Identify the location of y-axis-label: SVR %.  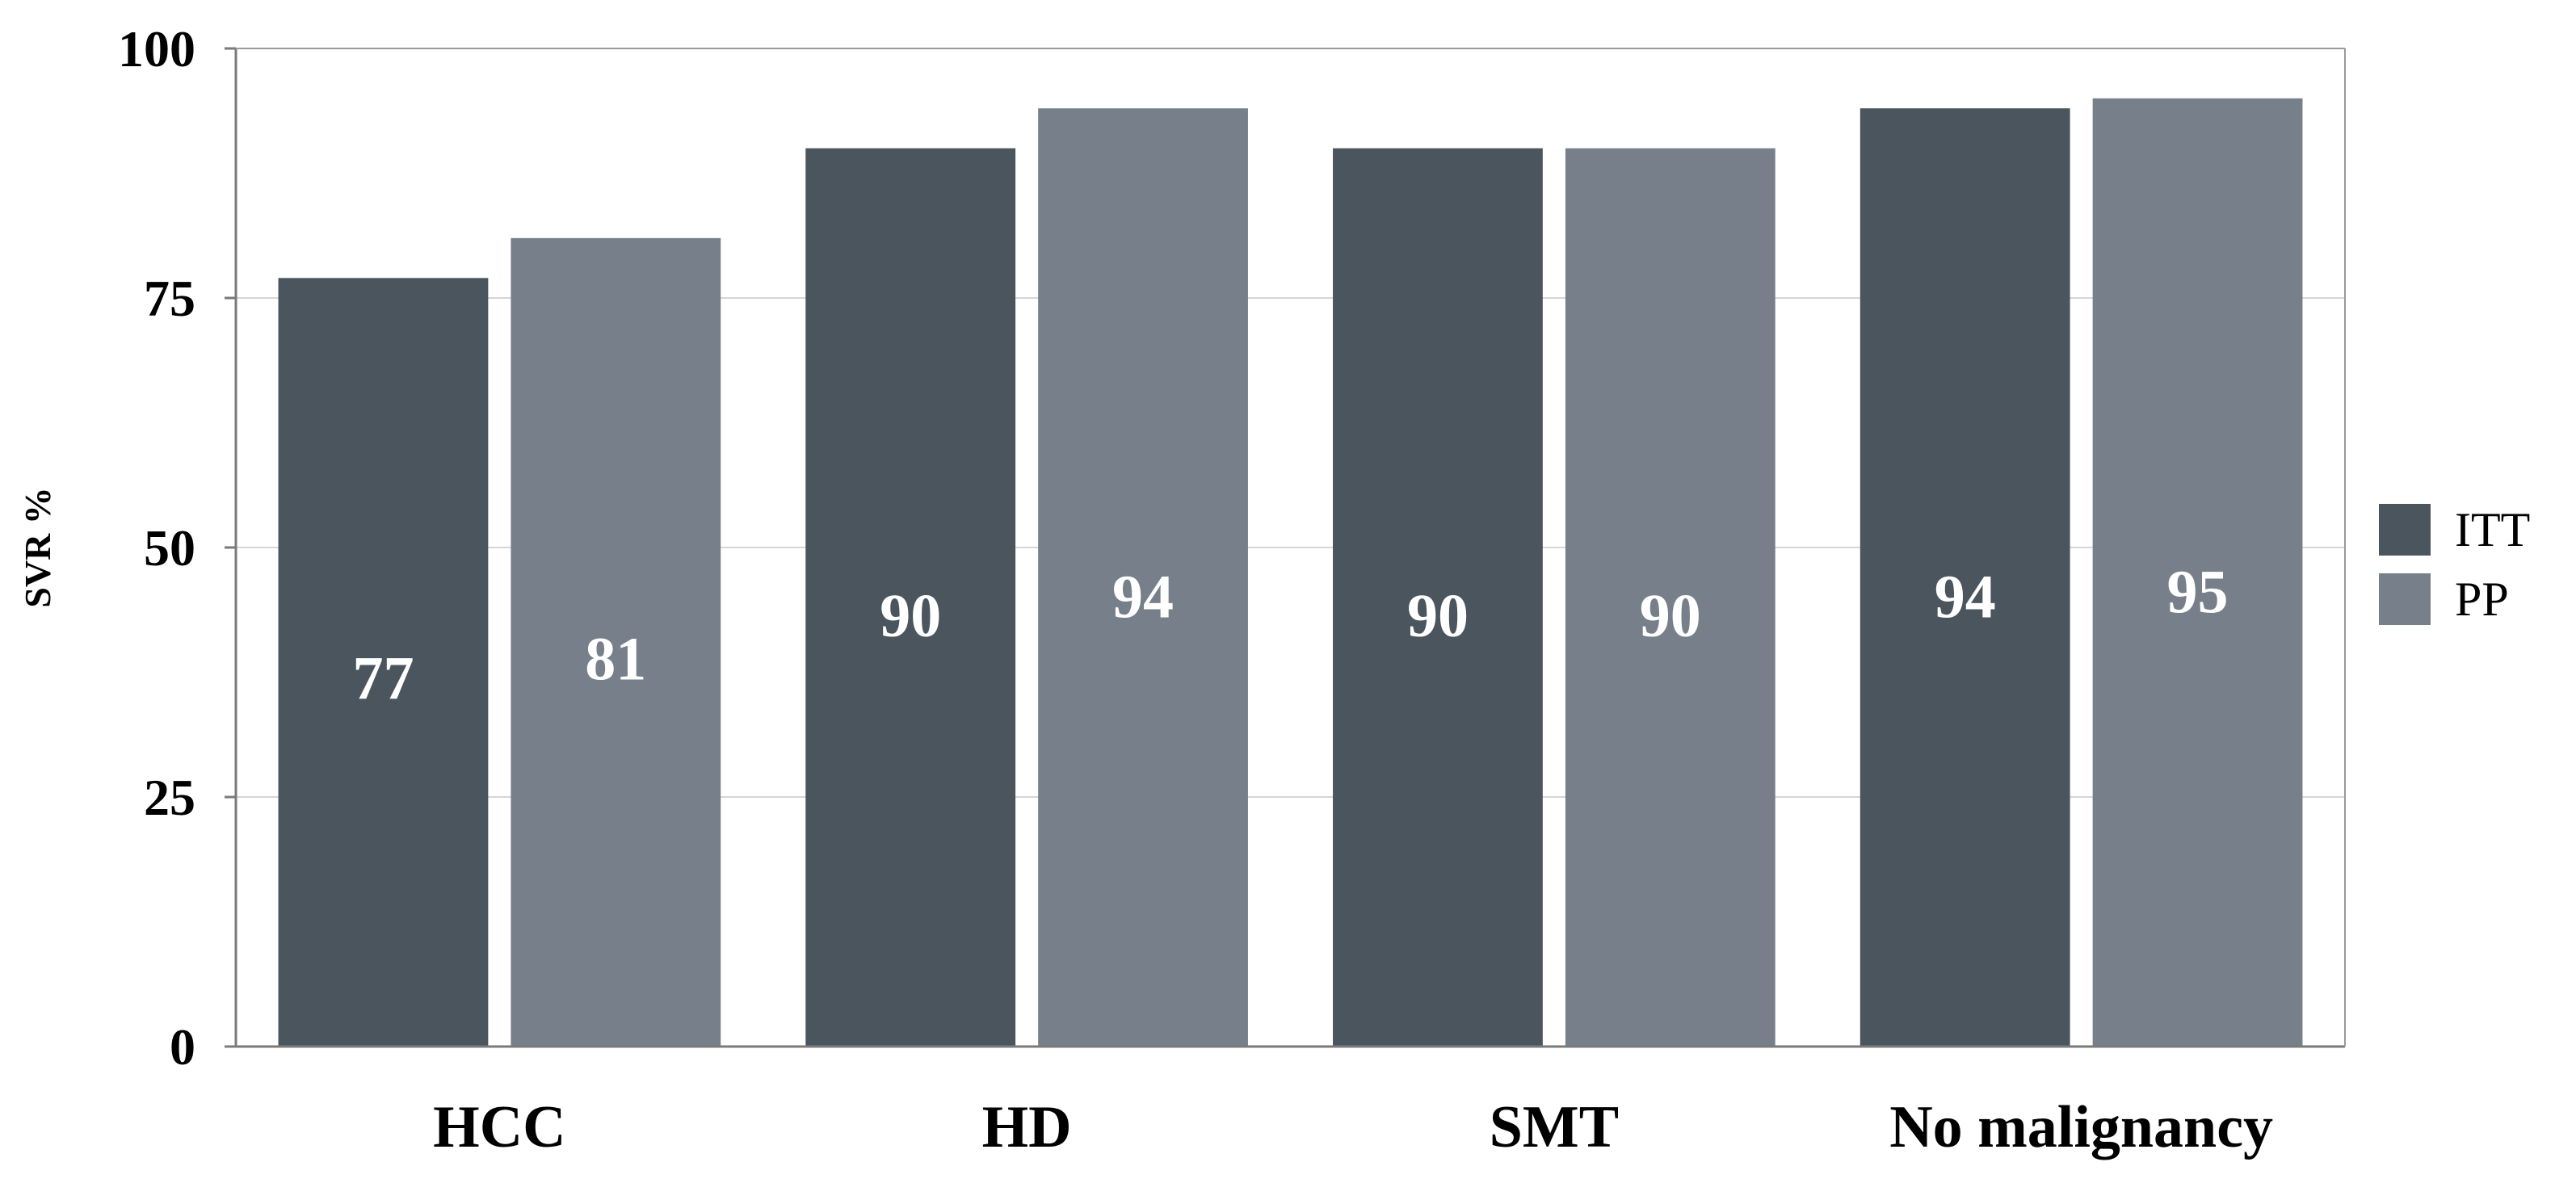
(38, 547).